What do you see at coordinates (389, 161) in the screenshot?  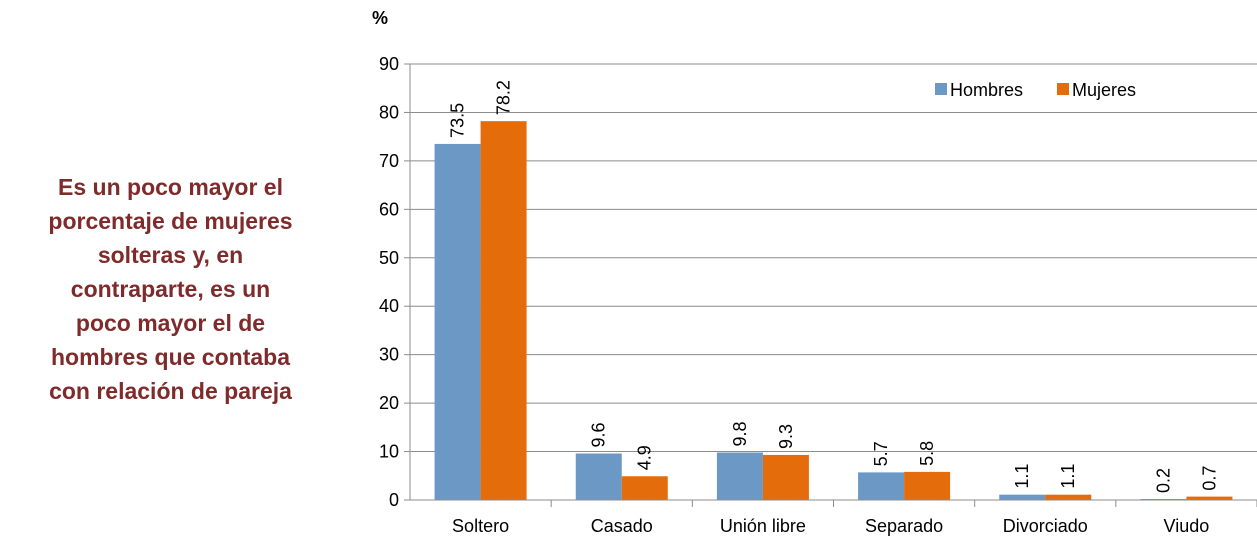 I see `y-tick-label: 70` at bounding box center [389, 161].